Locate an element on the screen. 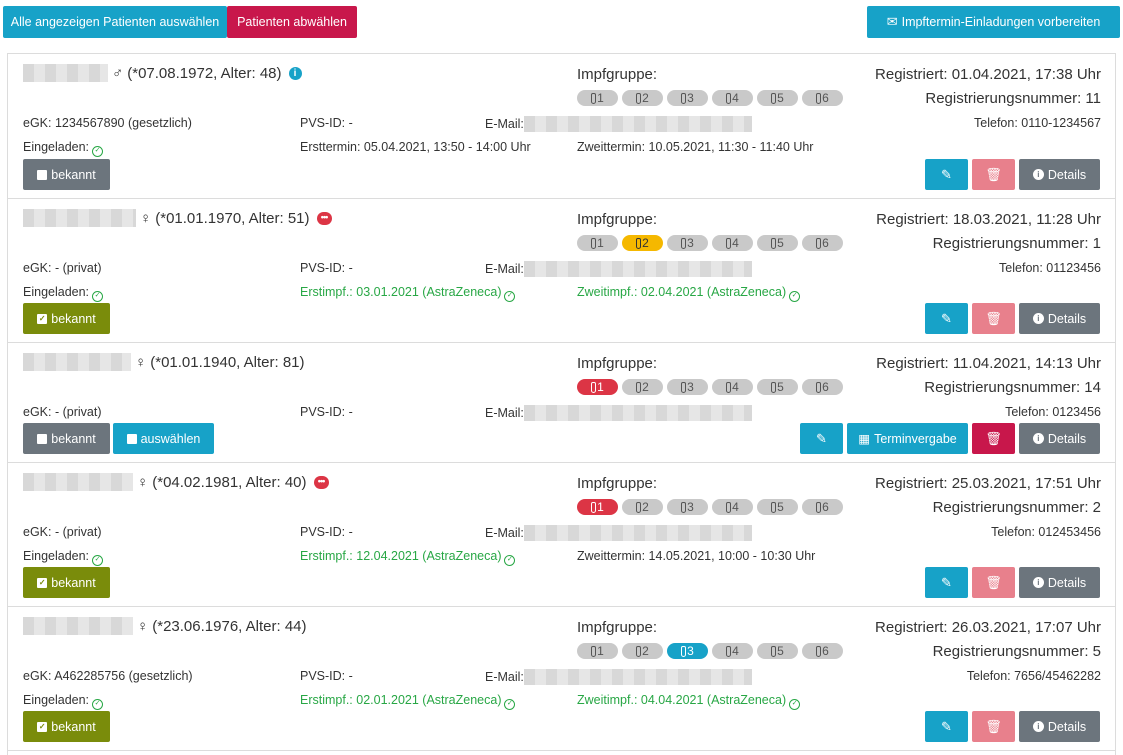 This screenshot has height=755, width=1123. email-label: E-Mail: is located at coordinates (504, 533).